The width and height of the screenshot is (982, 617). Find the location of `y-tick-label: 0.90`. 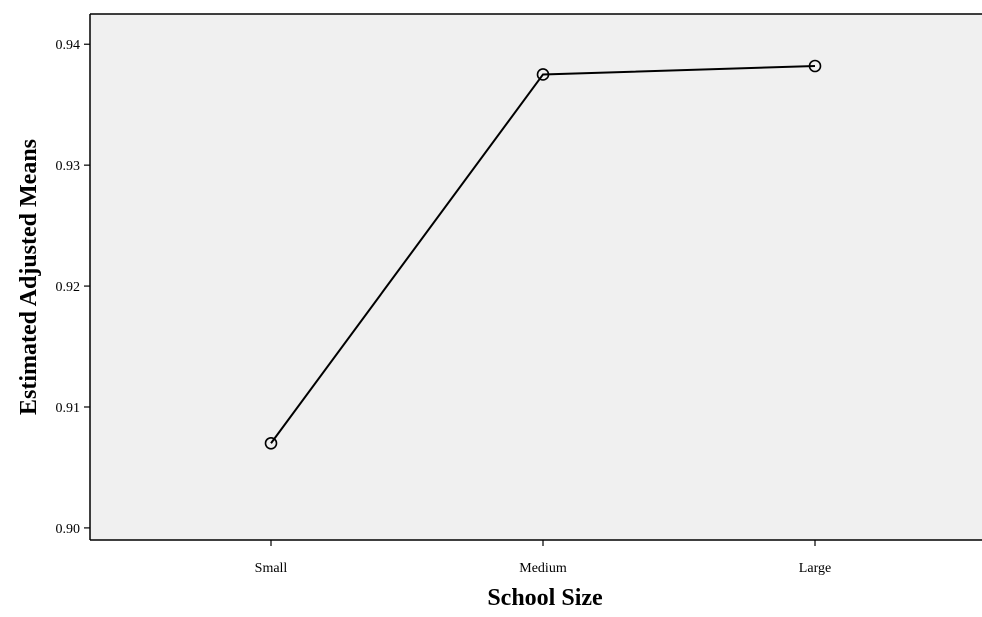

y-tick-label: 0.90 is located at coordinates (68, 529).